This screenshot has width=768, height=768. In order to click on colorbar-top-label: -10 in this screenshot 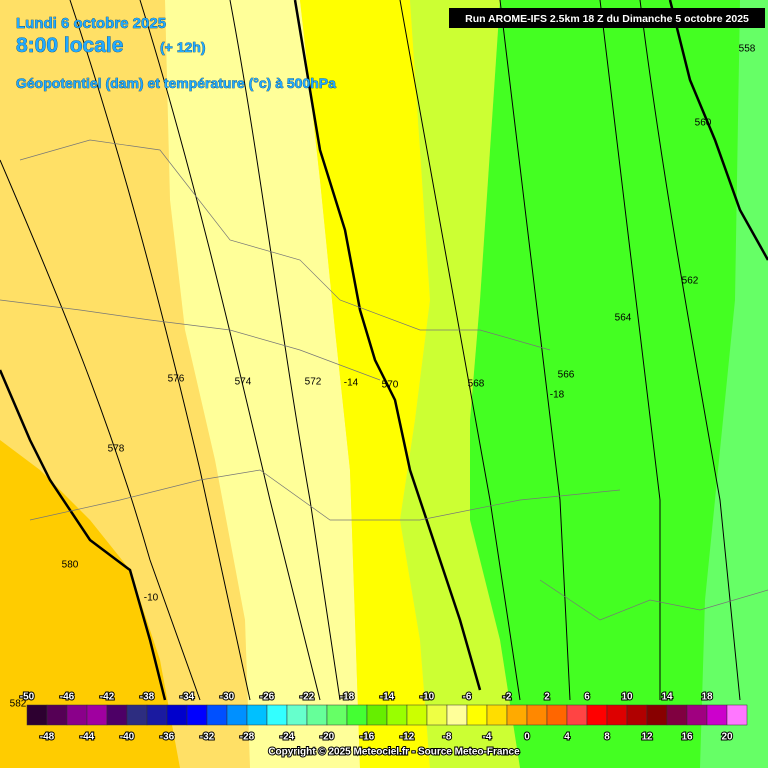, I will do `click(427, 697)`.